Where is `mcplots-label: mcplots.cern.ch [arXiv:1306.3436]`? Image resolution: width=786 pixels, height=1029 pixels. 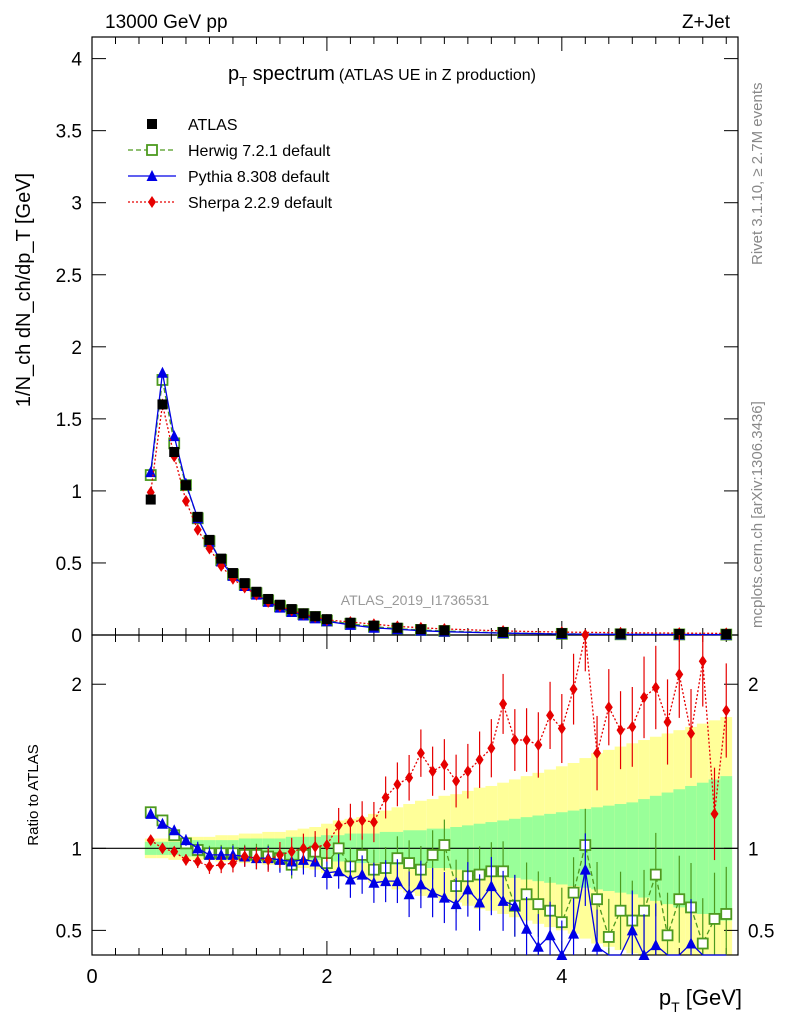
mcplots-label: mcplots.cern.ch [arXiv:1306.3436] is located at coordinates (757, 514).